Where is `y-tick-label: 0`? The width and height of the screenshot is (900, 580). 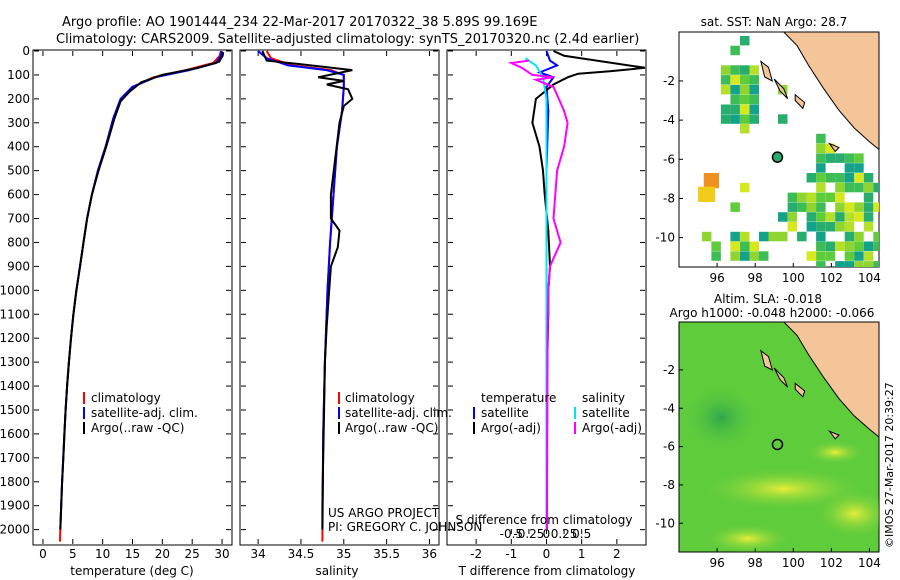
y-tick-label: 0 is located at coordinates (26, 51).